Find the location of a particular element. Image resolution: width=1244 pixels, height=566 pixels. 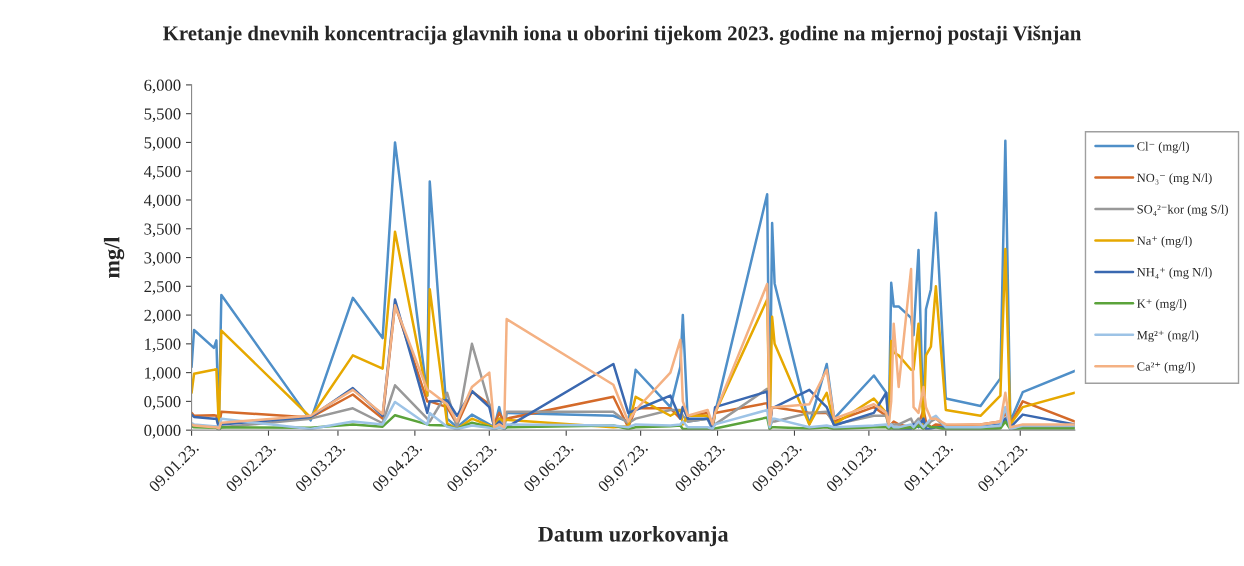

y-tick-label: 0,000 is located at coordinates (162, 431).